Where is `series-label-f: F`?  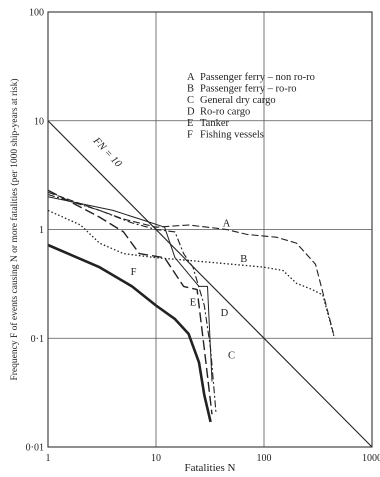
series-label-f: F is located at coordinates (134, 272).